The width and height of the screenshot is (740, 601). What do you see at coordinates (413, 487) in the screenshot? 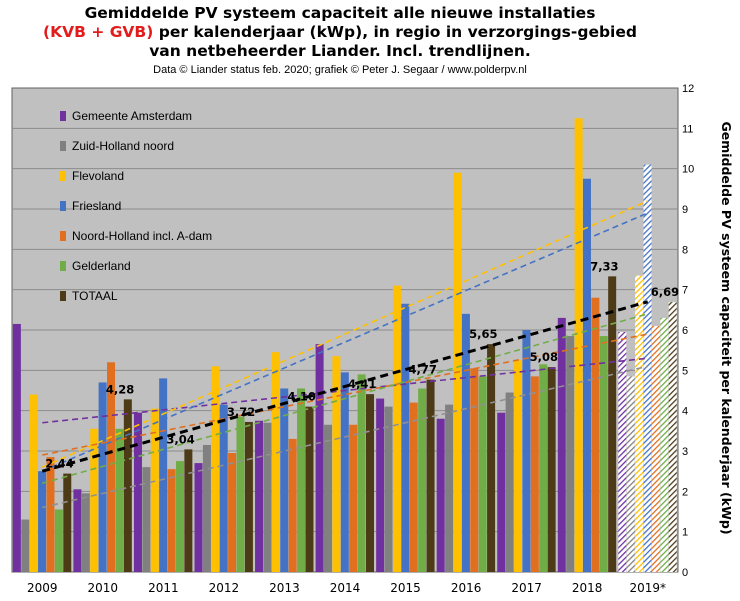
I see `bar-noord-holland-incl-a-dam-2015` at bounding box center [413, 487].